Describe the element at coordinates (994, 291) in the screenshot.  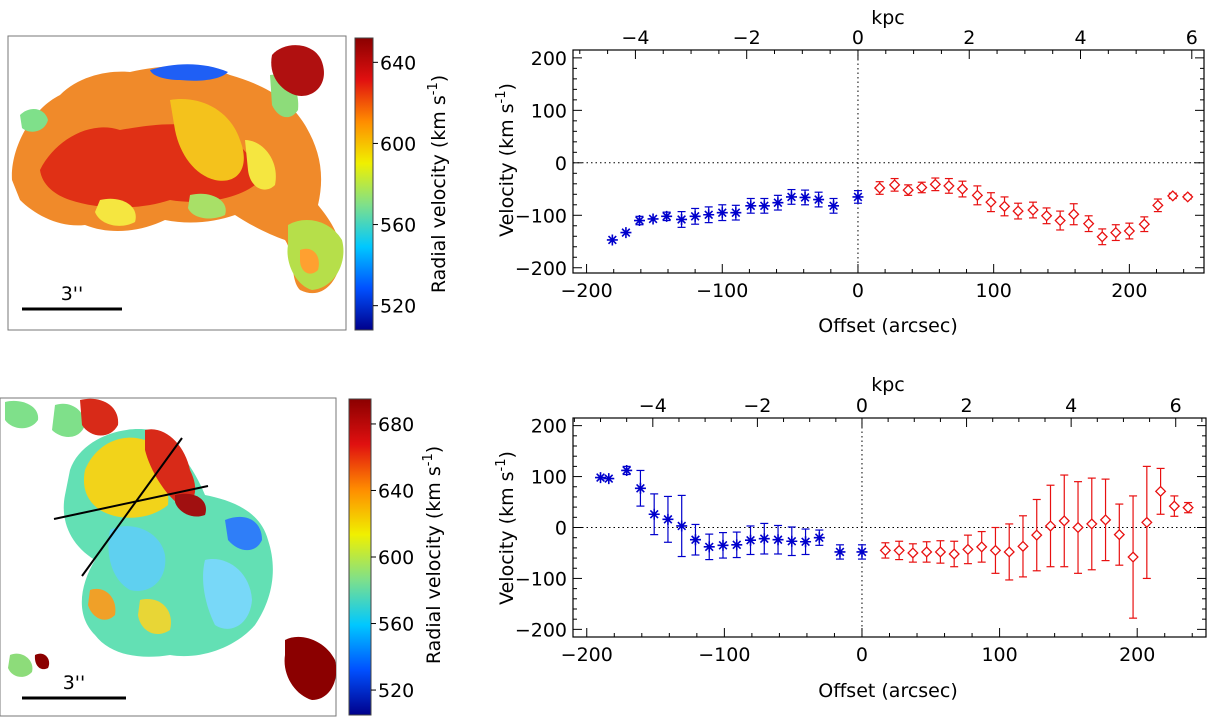
I see `x-tick-label: 100` at that location.